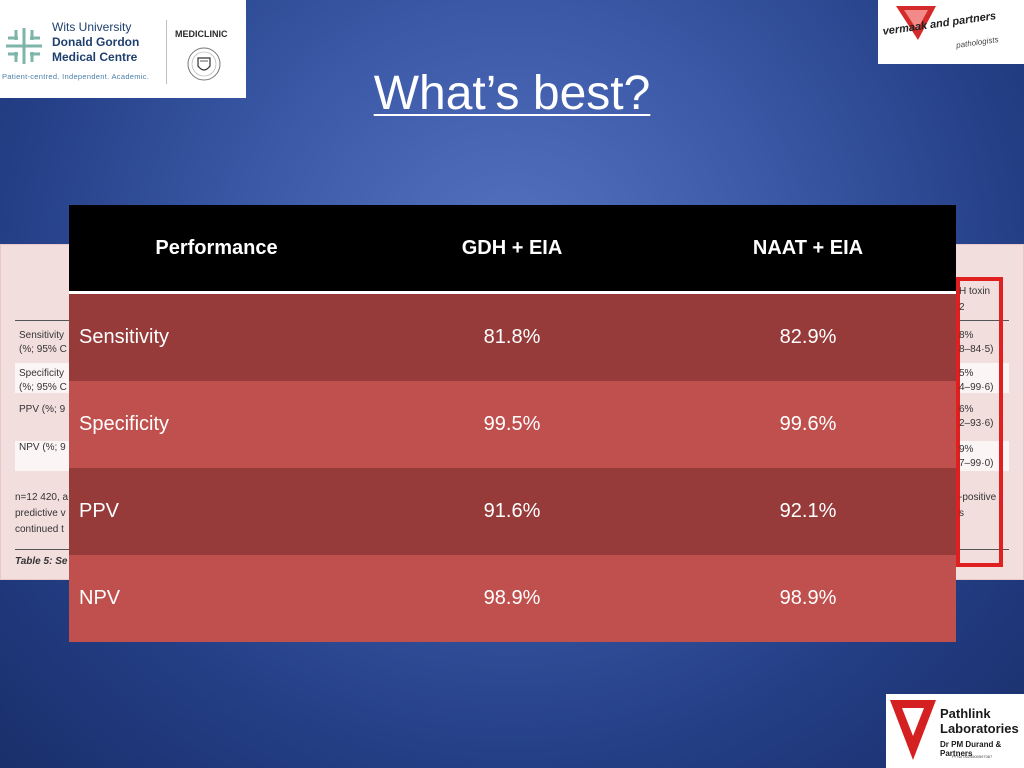 This screenshot has width=1024, height=768. Describe the element at coordinates (42, 335) in the screenshot. I see `paper-left-row: Sensitivity` at that location.